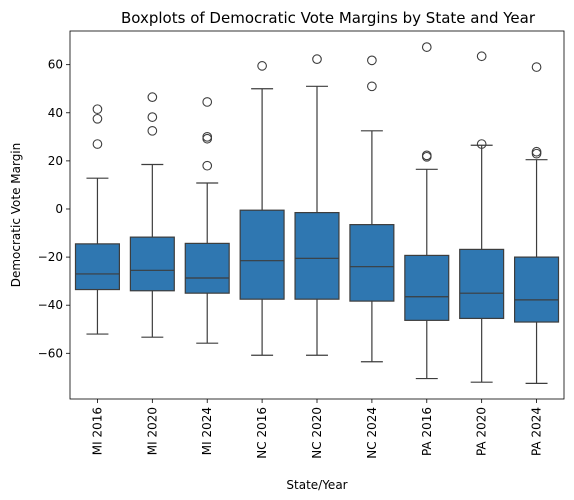  What do you see at coordinates (482, 431) in the screenshot?
I see `x-tick-label: PA 2020` at bounding box center [482, 431].